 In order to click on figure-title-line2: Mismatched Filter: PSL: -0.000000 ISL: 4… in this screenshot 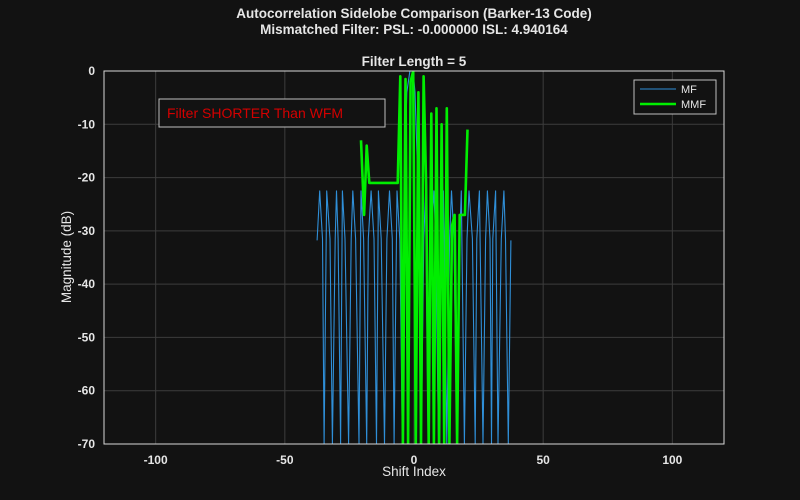, I will do `click(414, 29)`.